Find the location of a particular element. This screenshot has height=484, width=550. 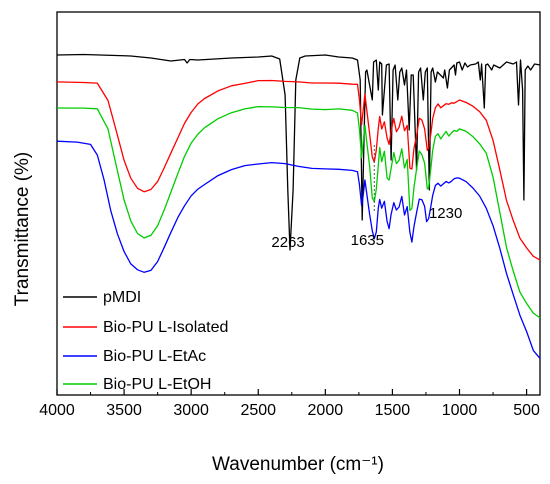

x-tick-label: 3500 is located at coordinates (124, 410).